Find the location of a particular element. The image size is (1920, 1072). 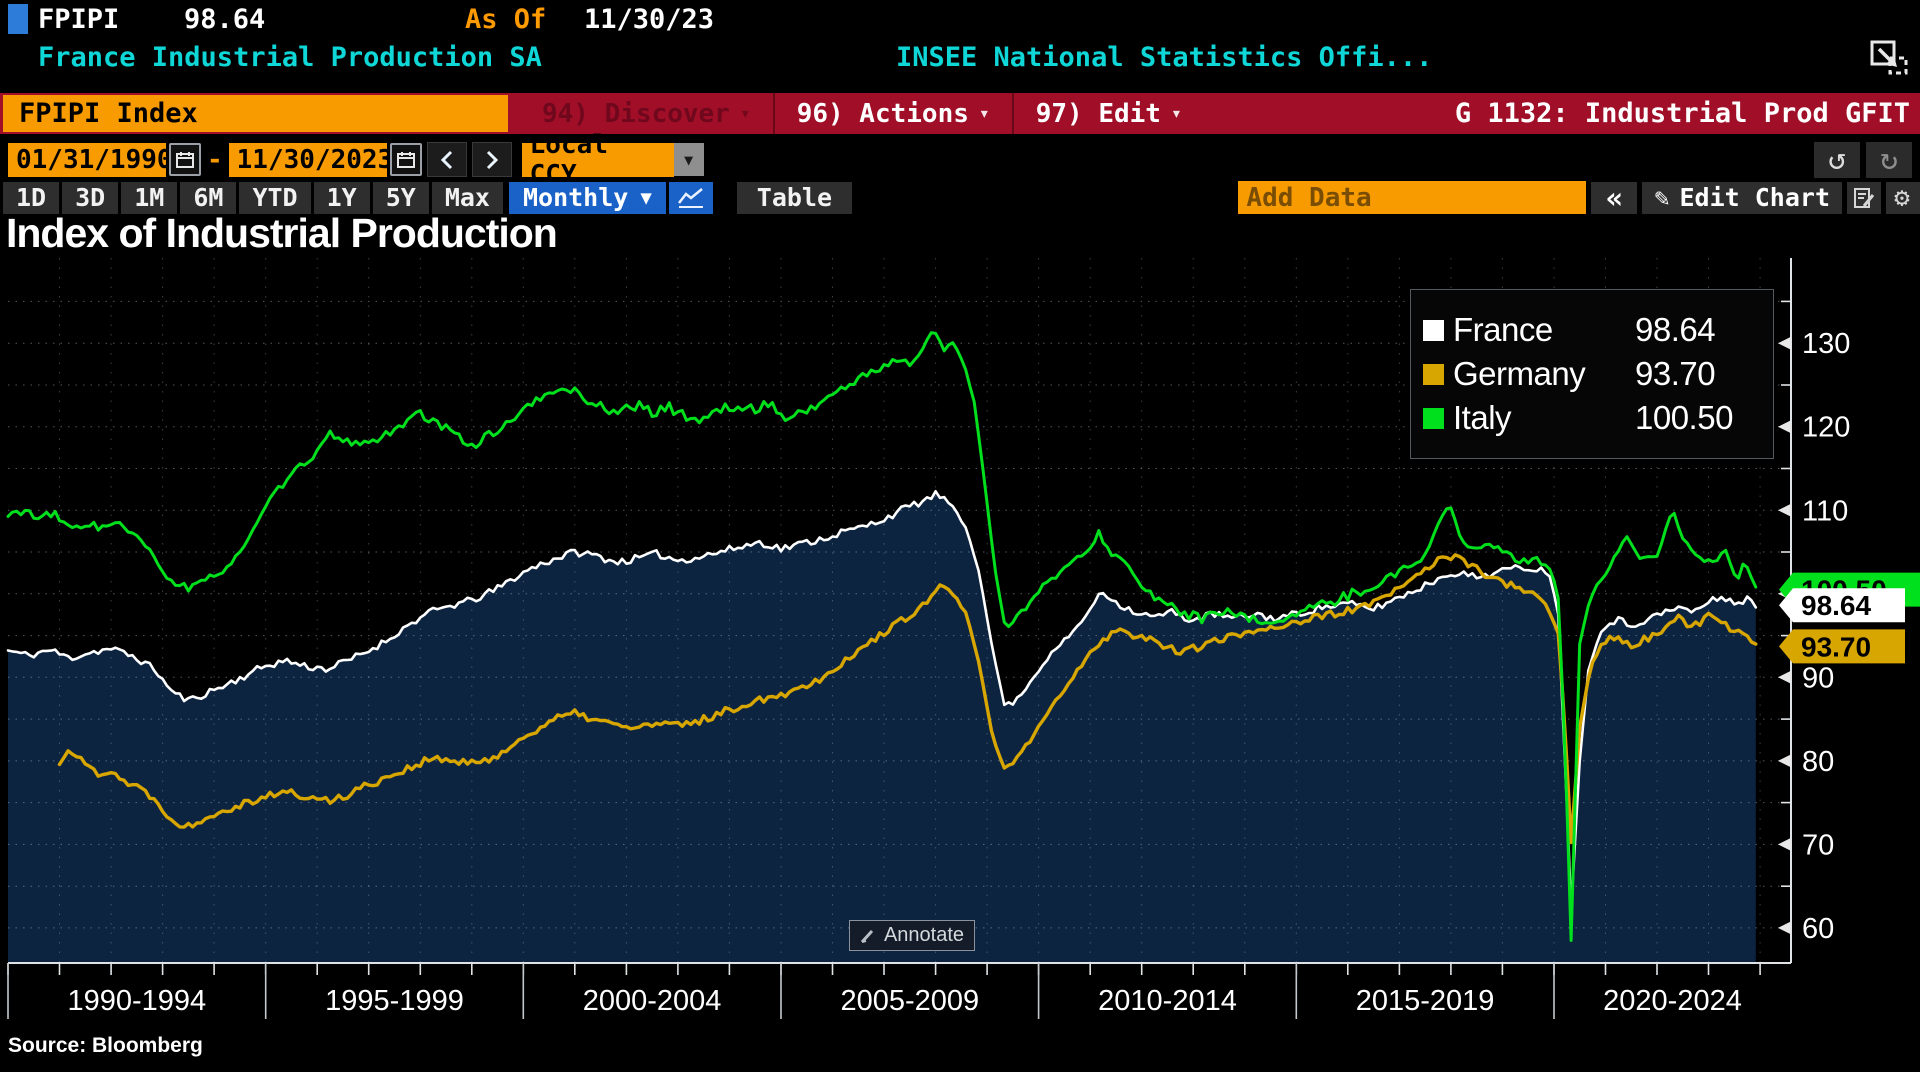

period-tab-max: Max is located at coordinates (467, 197).